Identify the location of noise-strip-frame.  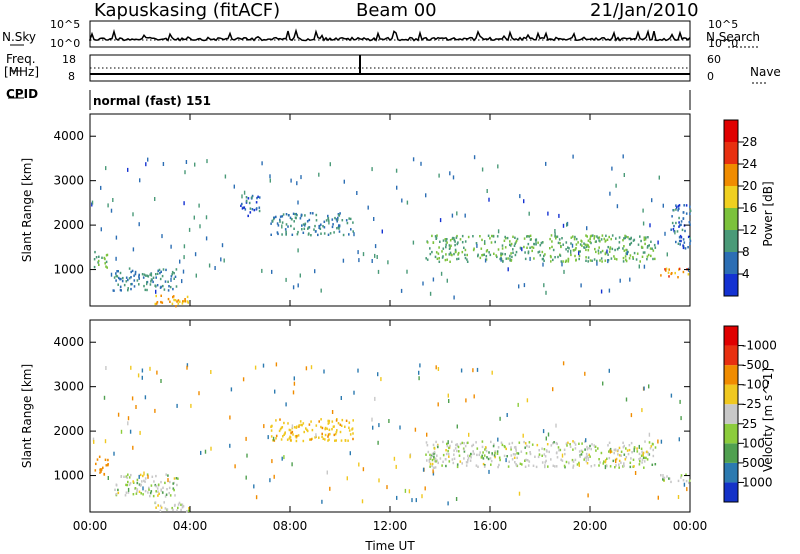
(390, 34).